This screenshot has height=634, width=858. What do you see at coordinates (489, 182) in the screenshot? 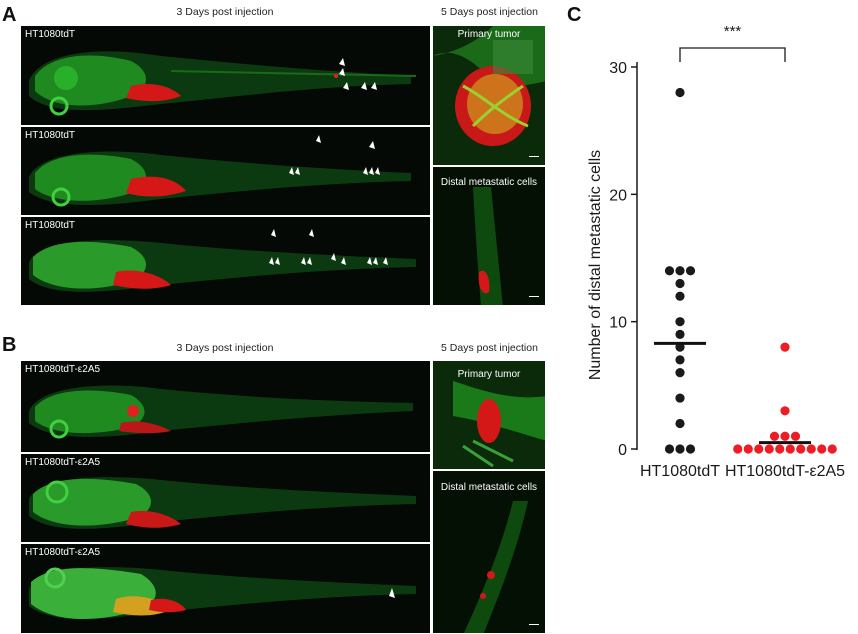
I see `distal-label-a: Distal metastatic cells` at bounding box center [489, 182].